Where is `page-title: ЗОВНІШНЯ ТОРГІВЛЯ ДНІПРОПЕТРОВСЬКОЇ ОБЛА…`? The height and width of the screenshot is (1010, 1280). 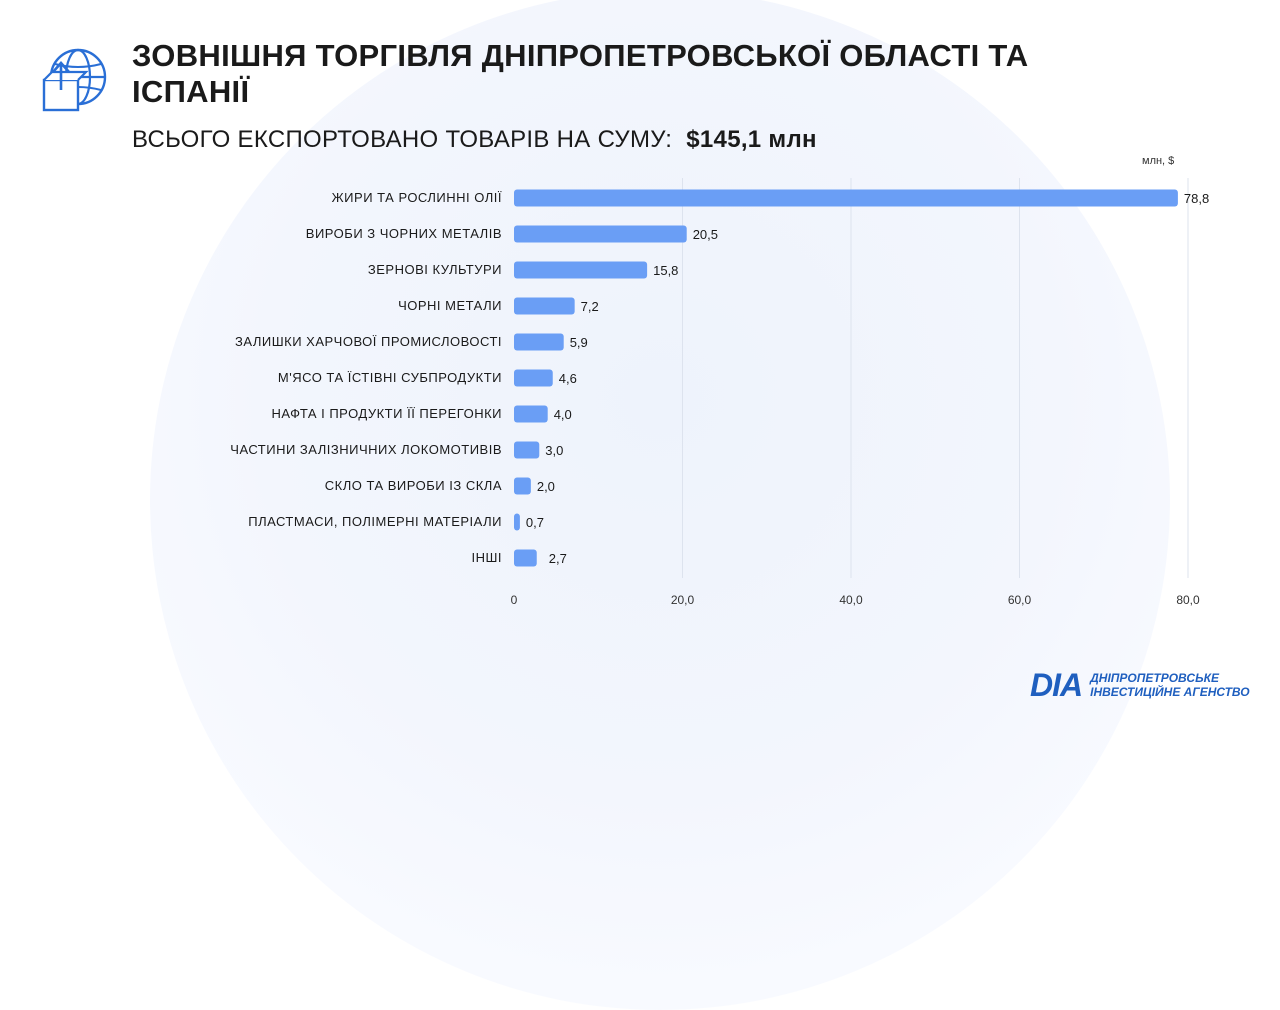
page-title: ЗОВНІШНЯ ТОРГІВЛЯ ДНІПРОПЕТРОВСЬКОЇ ОБЛА… is located at coordinates (580, 73).